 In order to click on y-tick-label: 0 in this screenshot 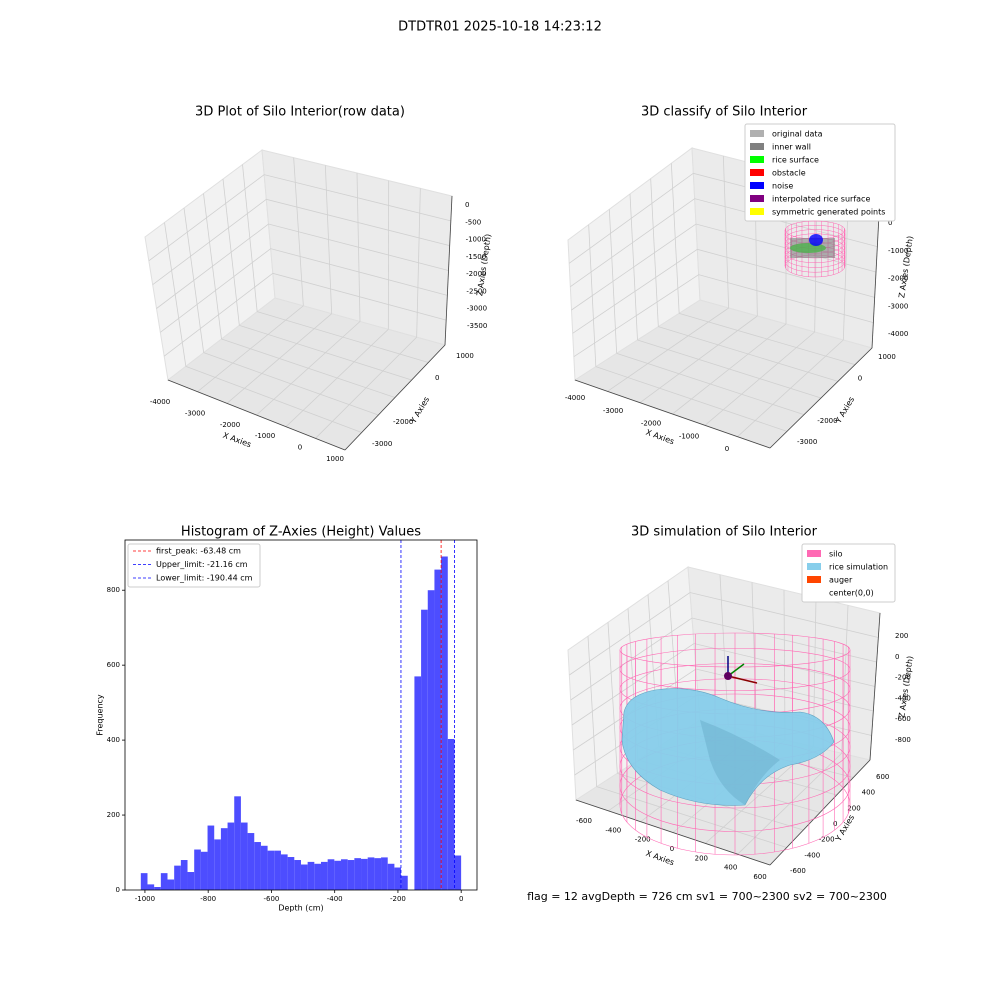, I will do `click(118, 890)`.